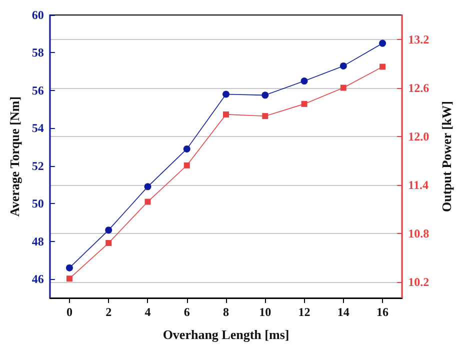 The image size is (461, 348). Describe the element at coordinates (69, 312) in the screenshot. I see `x-tick-label: 0` at that location.